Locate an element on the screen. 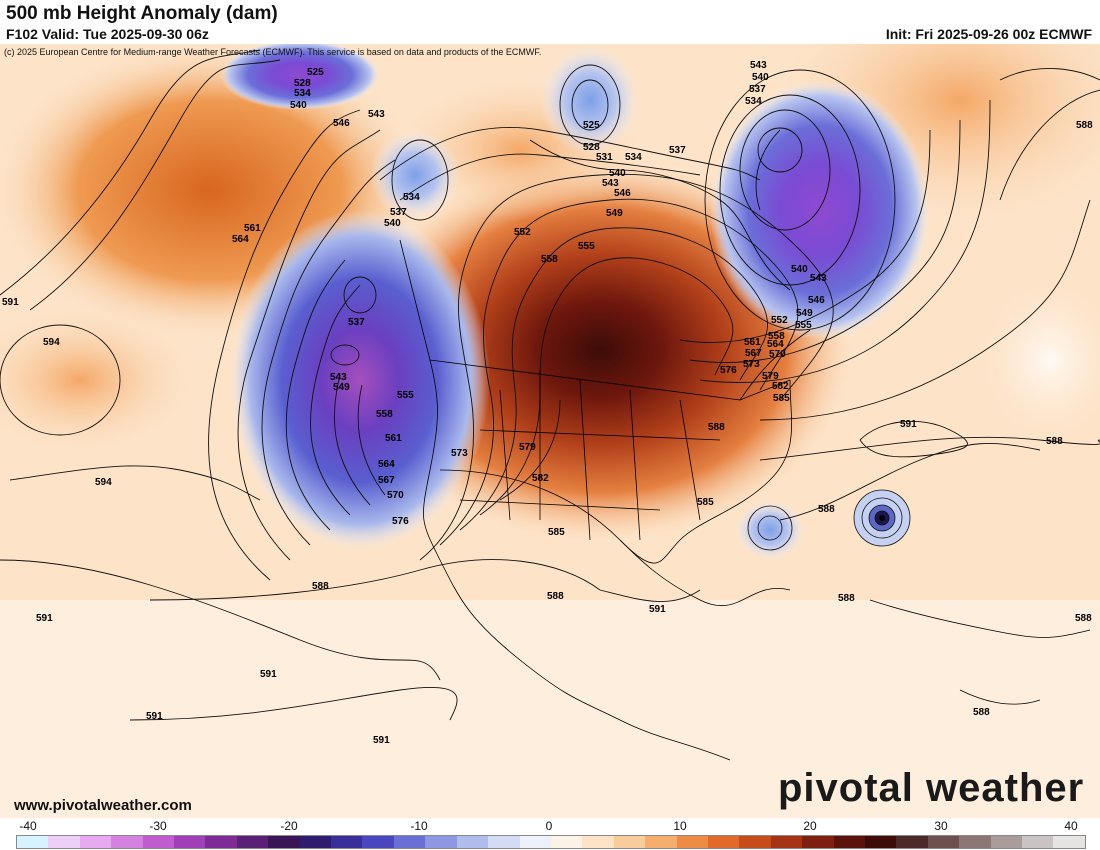 The width and height of the screenshot is (1100, 850). colorbar-tick: -10 is located at coordinates (419, 826).